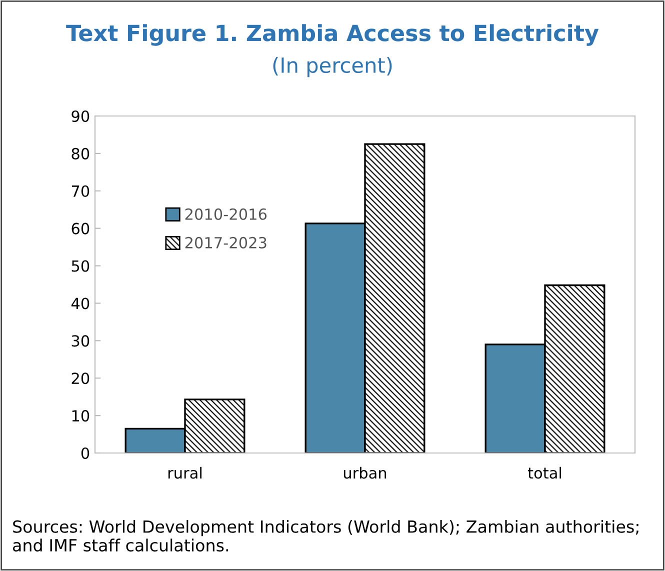  I want to click on y-tick-label: 70, so click(81, 191).